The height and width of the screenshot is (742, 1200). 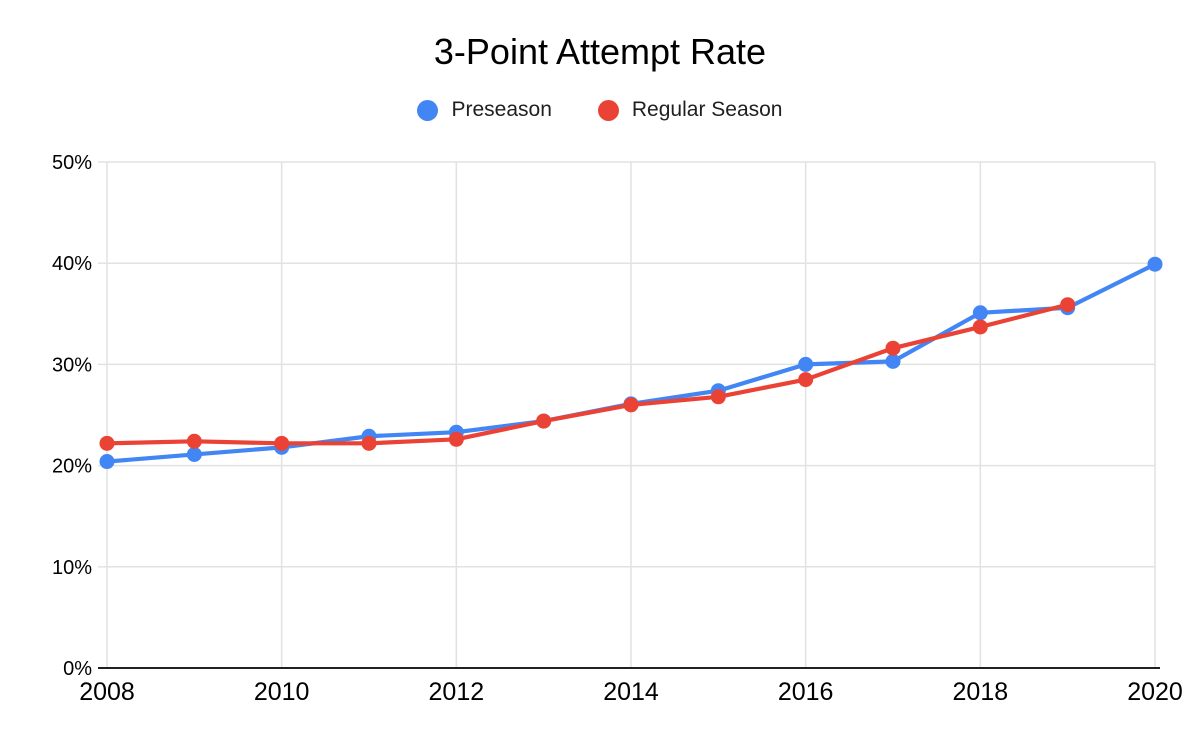 What do you see at coordinates (456, 439) in the screenshot?
I see `data-point-regular-season-2012` at bounding box center [456, 439].